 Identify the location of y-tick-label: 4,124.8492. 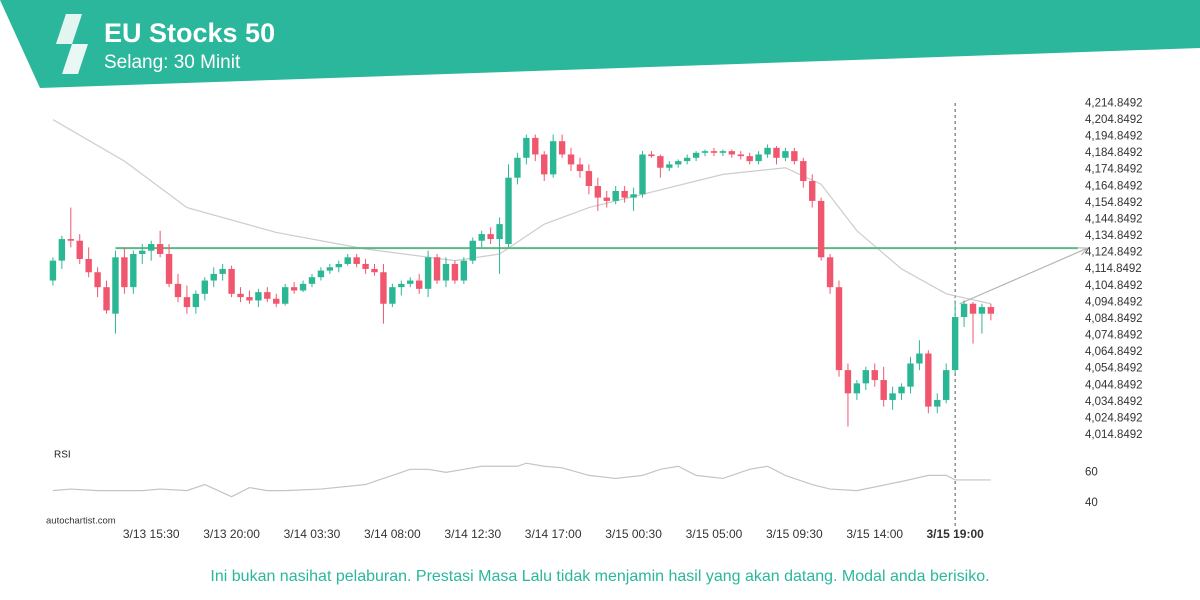
(1114, 253).